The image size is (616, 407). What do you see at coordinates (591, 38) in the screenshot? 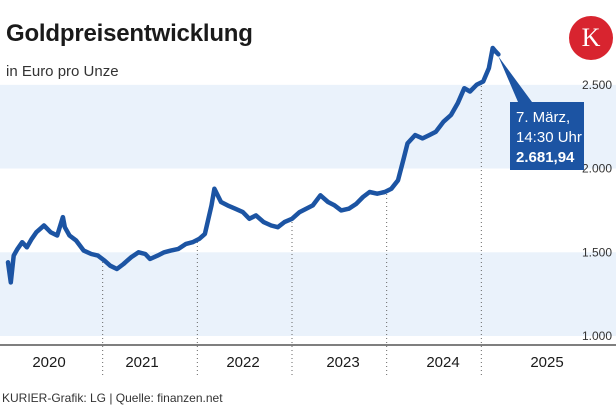
I see `kurier-logo: K` at bounding box center [591, 38].